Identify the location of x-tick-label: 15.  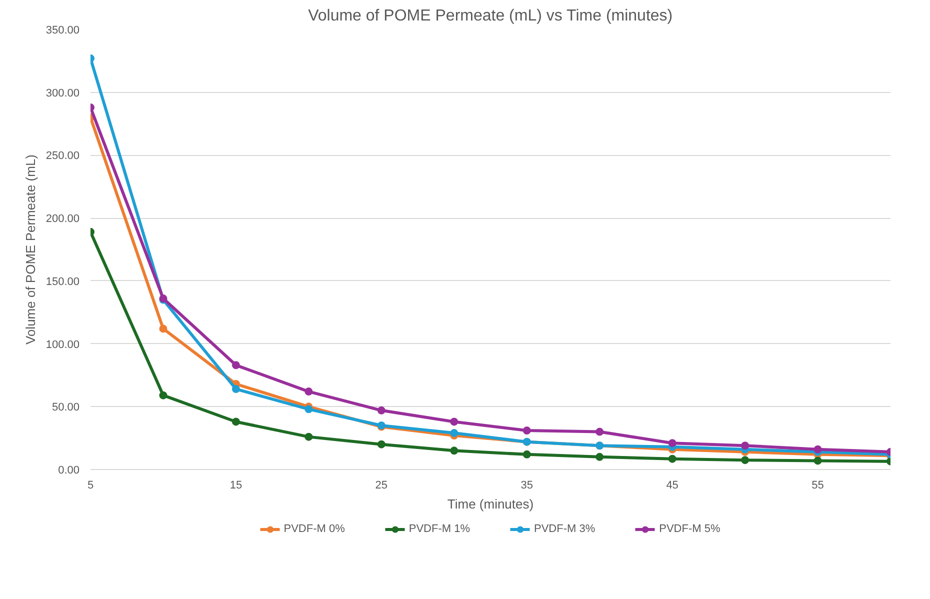
(236, 486).